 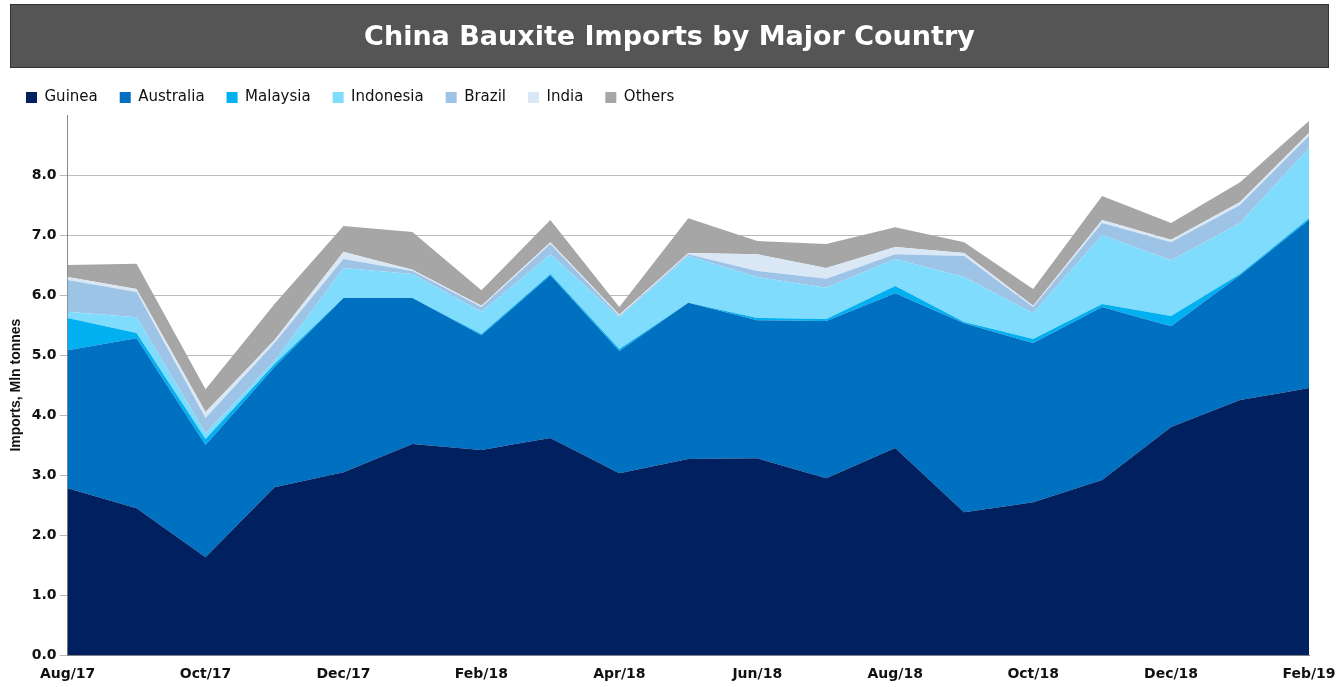 I want to click on y-tick-label: 4.0, so click(x=44, y=413).